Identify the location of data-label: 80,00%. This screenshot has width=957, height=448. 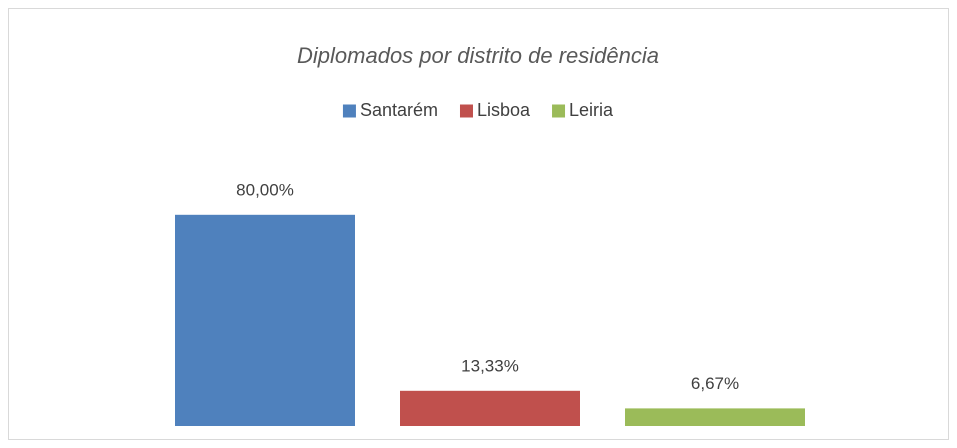
(265, 189).